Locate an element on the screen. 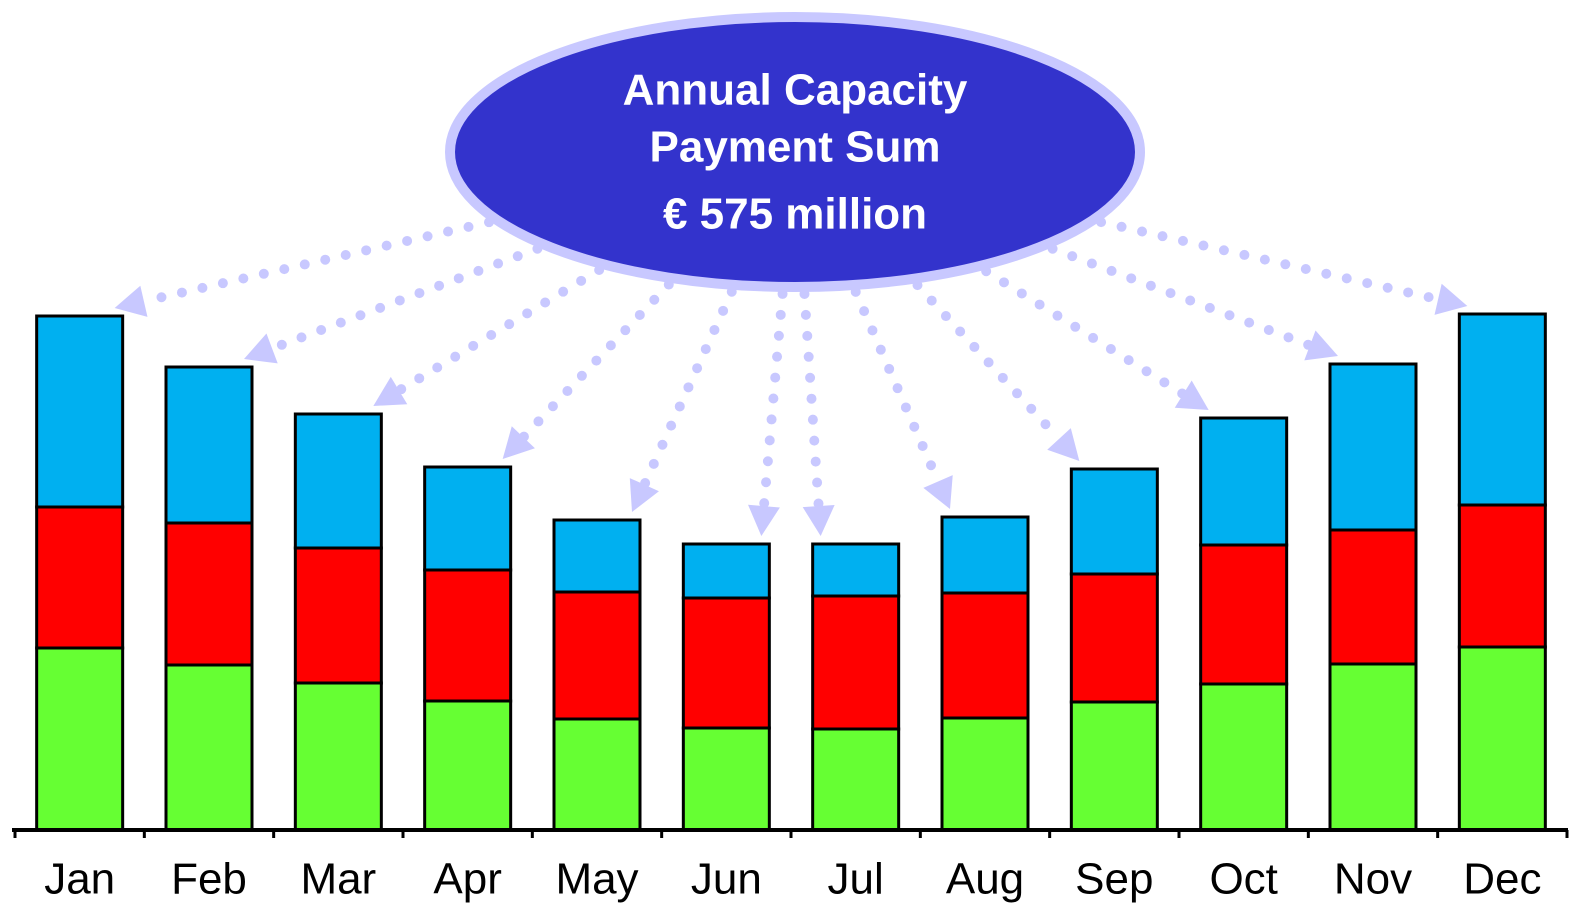 This screenshot has height=922, width=1592. x-tick-label: Nov is located at coordinates (1373, 879).